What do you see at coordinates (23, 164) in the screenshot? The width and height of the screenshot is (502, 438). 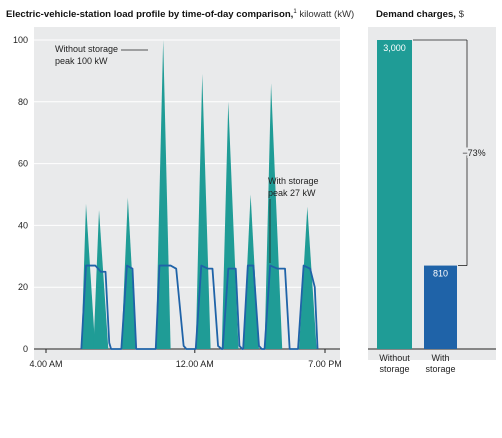 I see `y-tick-label-60: 60` at bounding box center [23, 164].